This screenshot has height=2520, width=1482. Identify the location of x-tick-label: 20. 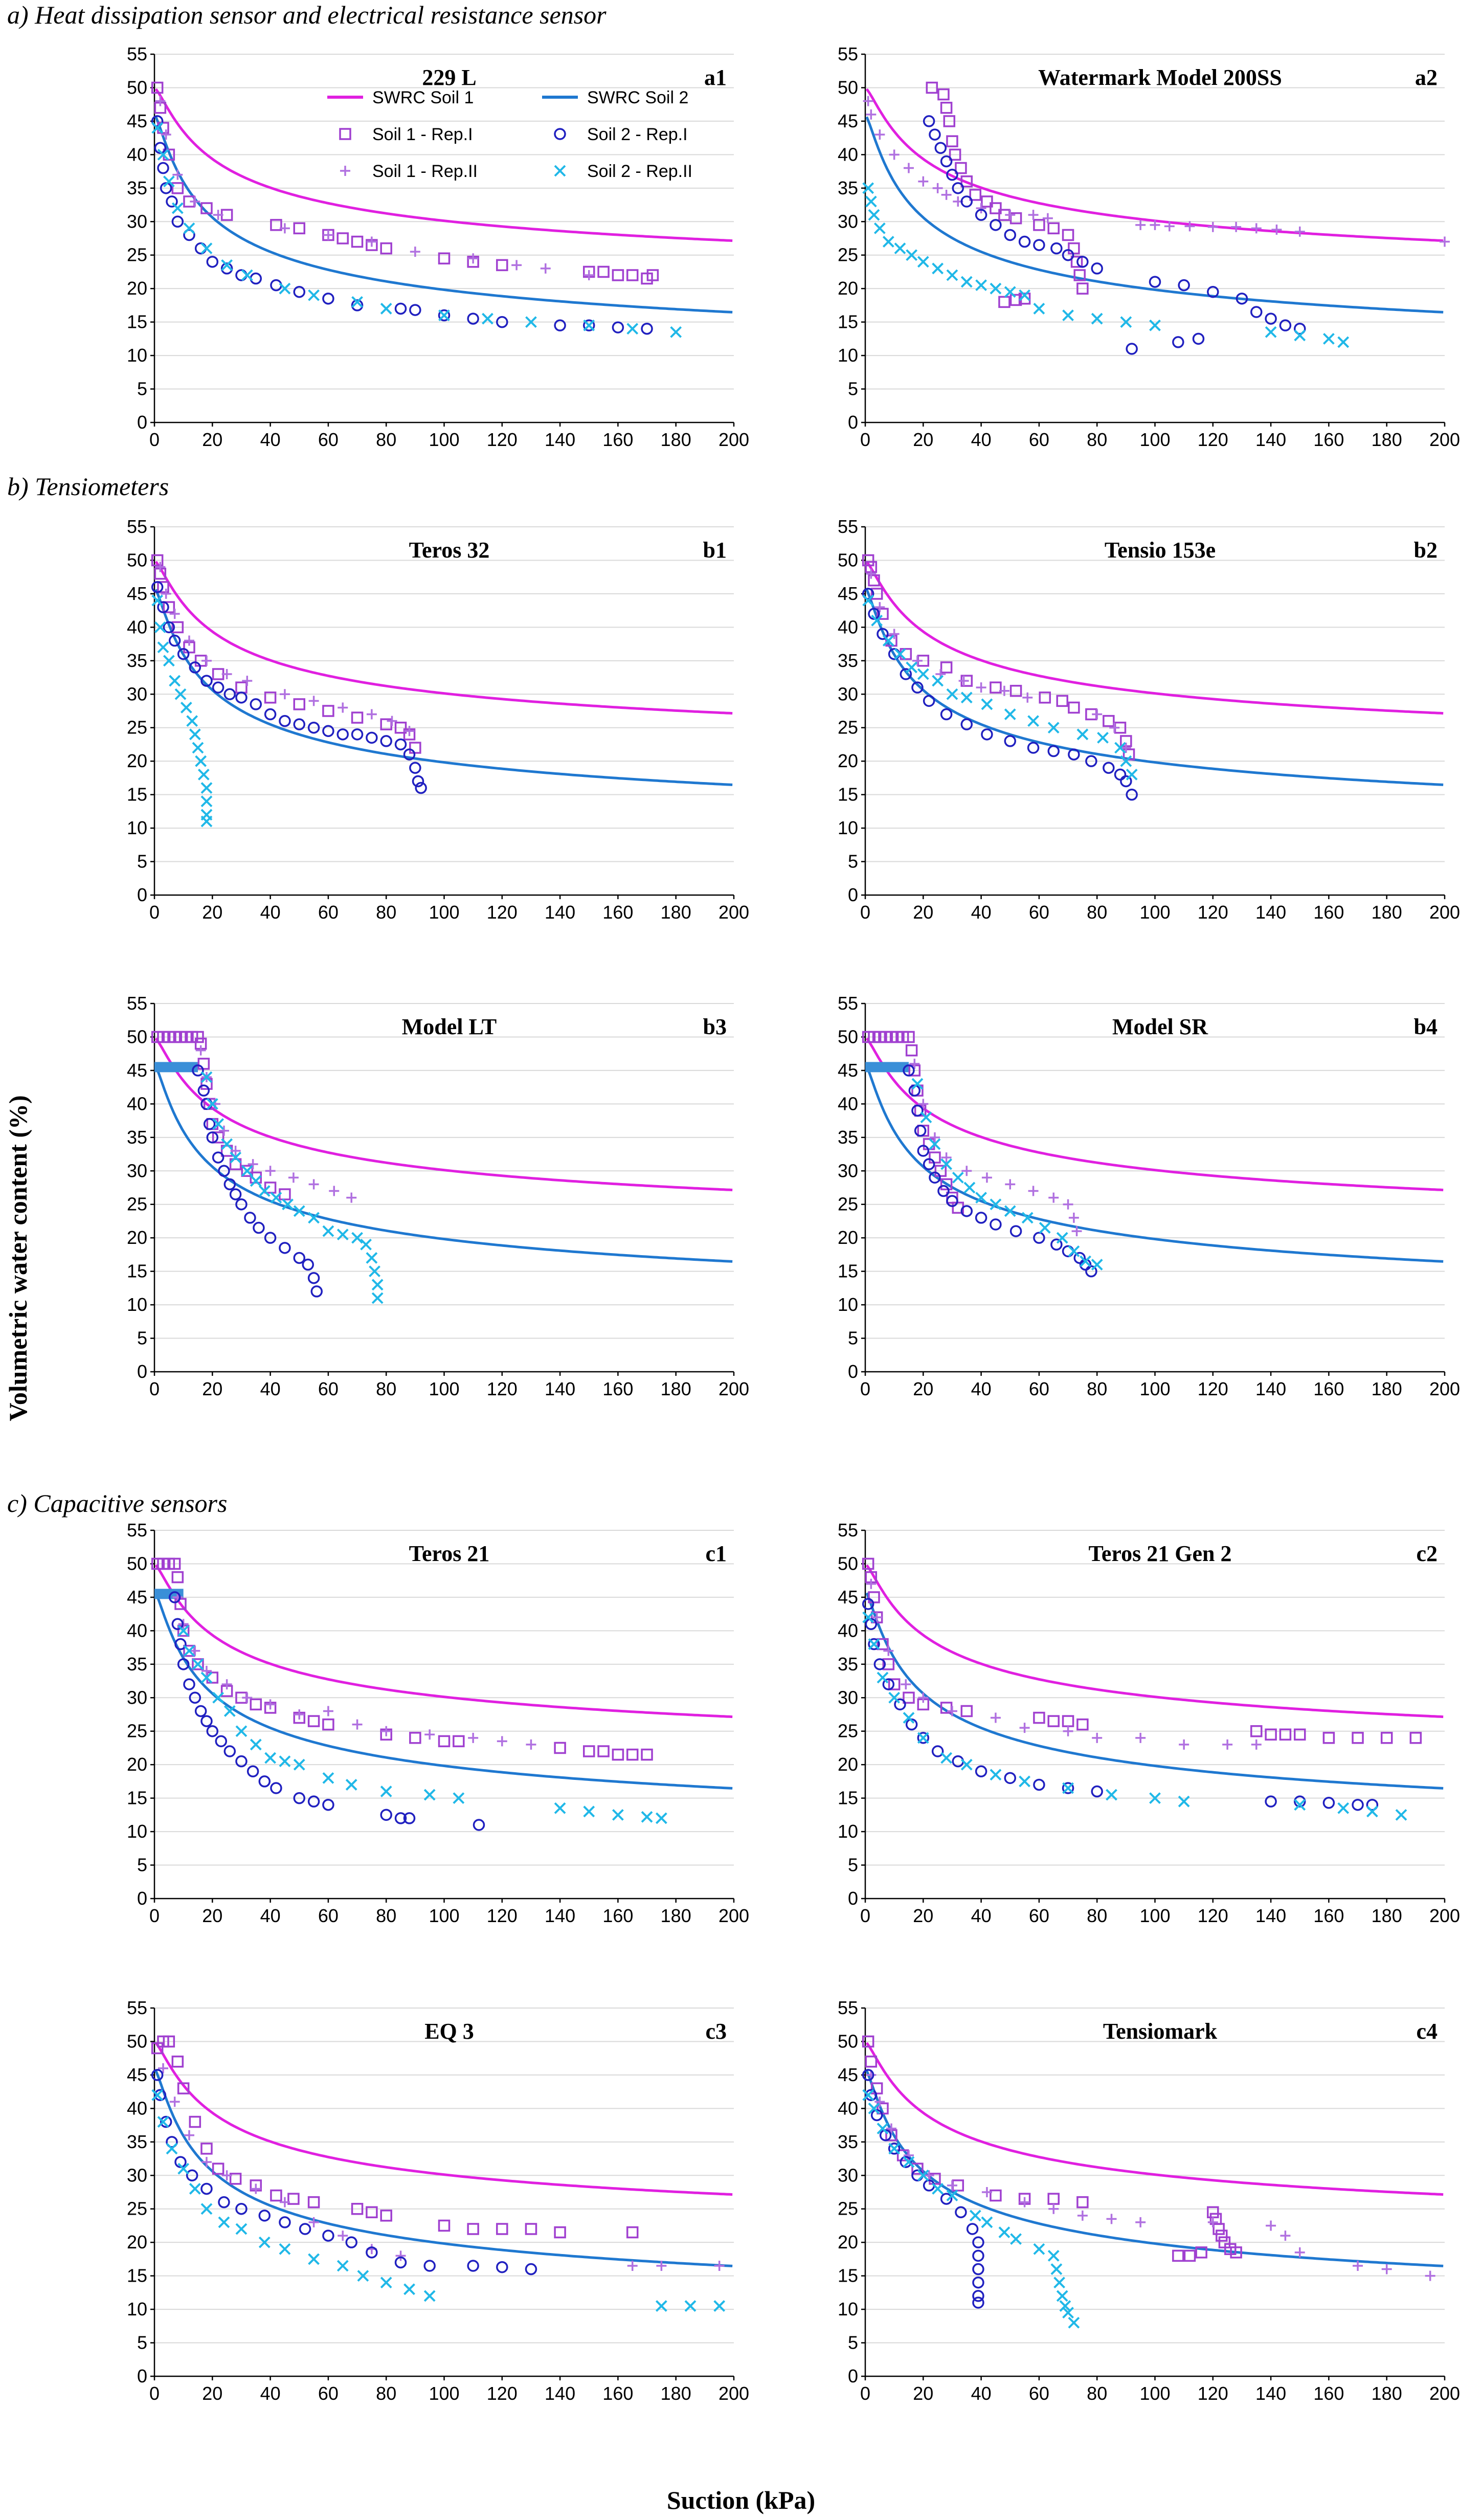
(212, 1388).